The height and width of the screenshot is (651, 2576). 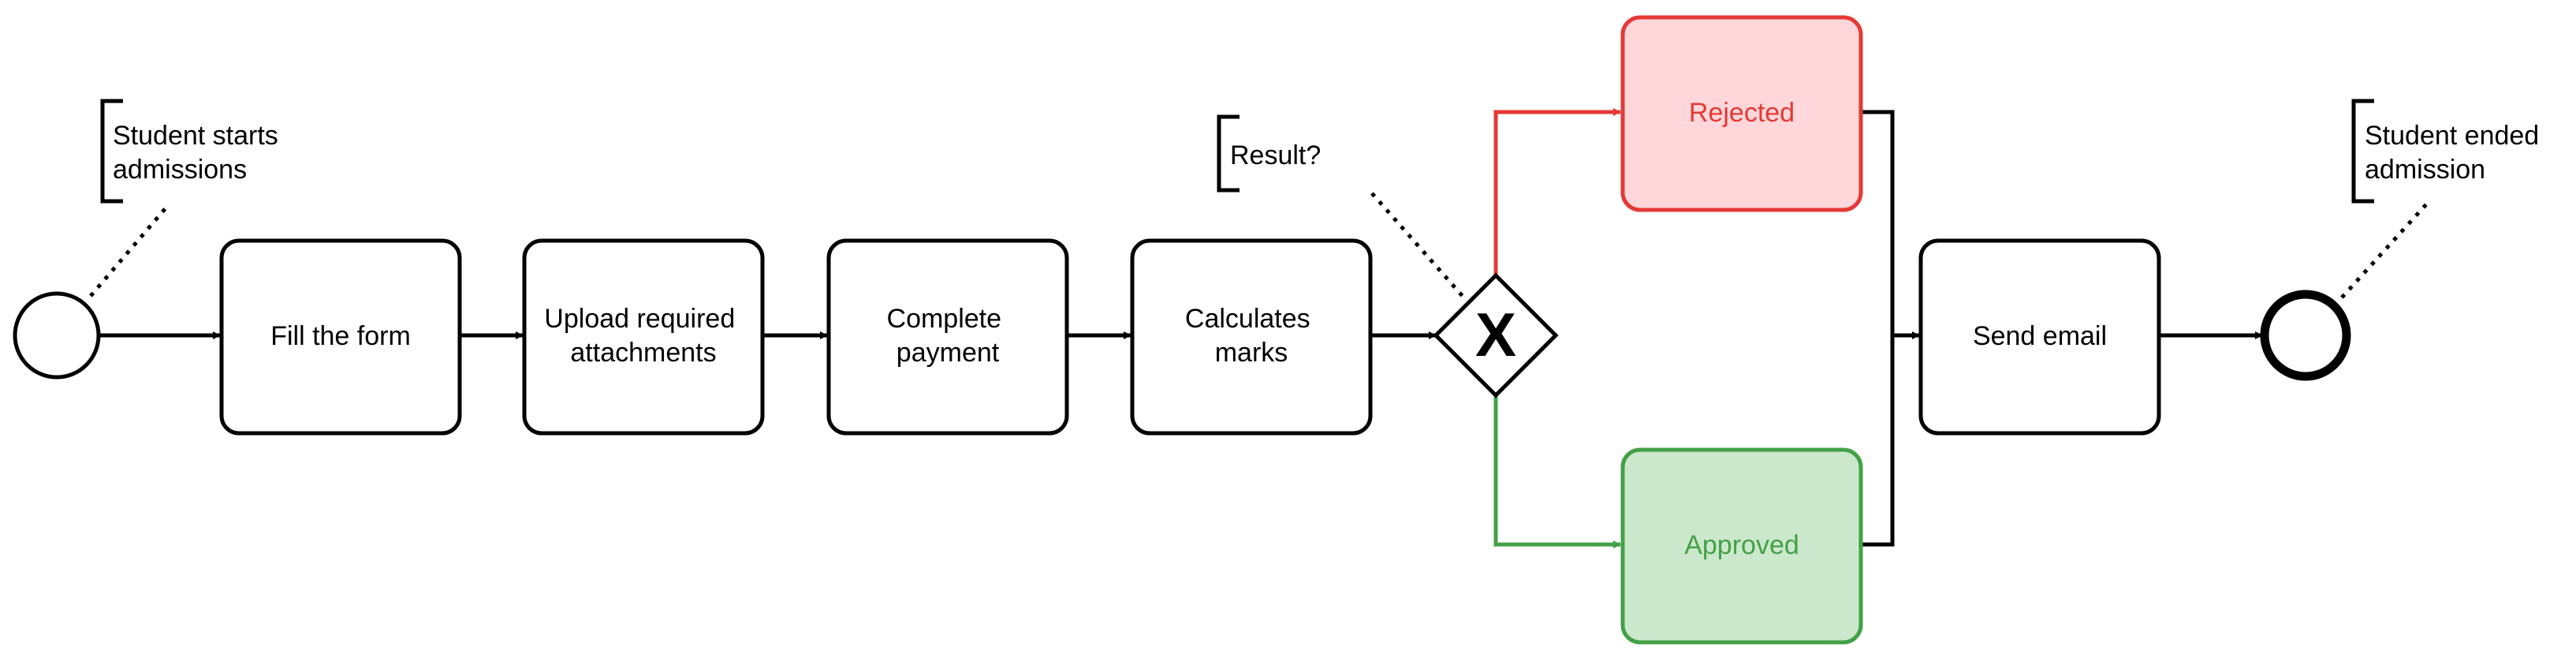 What do you see at coordinates (1878, 222) in the screenshot?
I see `flow-rejected-to-email` at bounding box center [1878, 222].